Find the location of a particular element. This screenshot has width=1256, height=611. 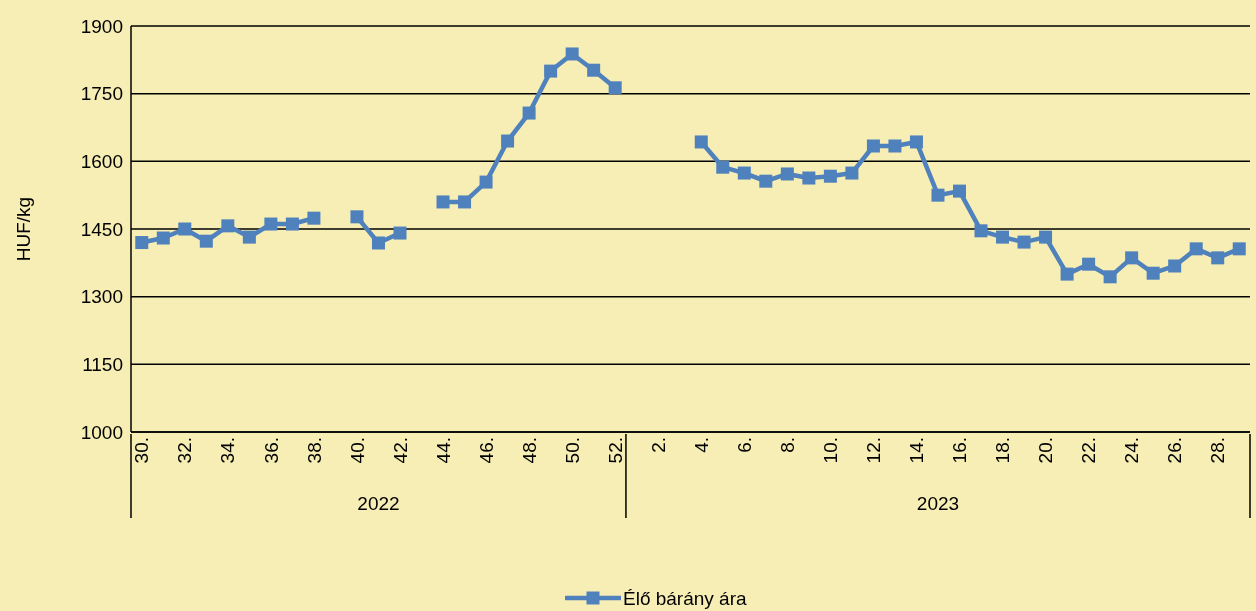

y-tick-label: 1600 is located at coordinates (101, 161).